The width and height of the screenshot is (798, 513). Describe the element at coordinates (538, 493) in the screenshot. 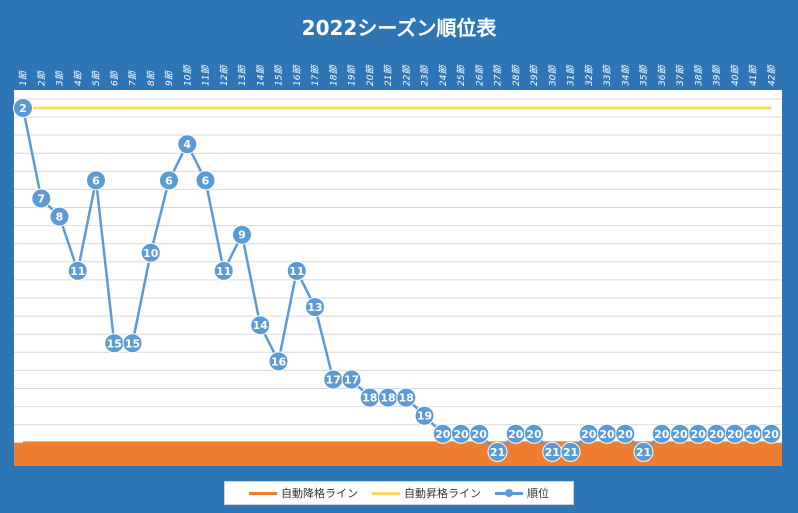

I see `legend-label-rank: 順位` at that location.